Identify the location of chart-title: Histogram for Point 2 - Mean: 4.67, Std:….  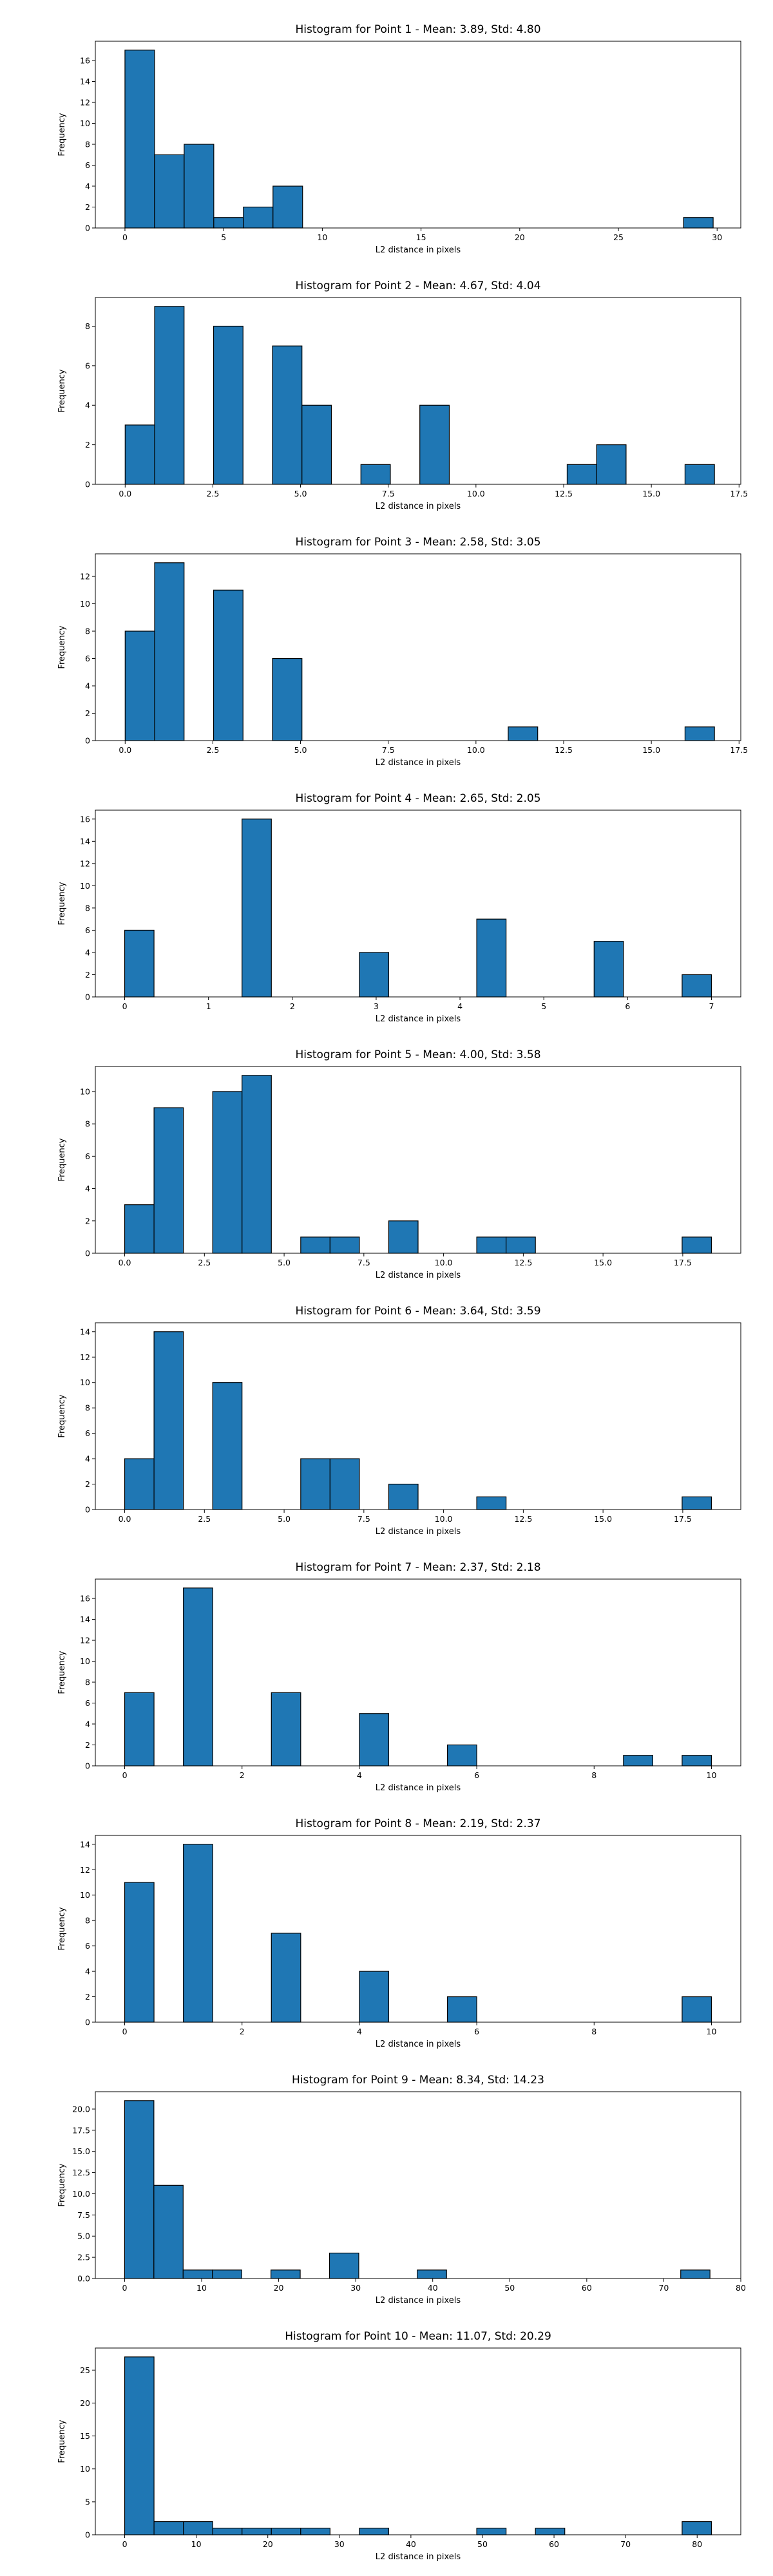
(417, 285).